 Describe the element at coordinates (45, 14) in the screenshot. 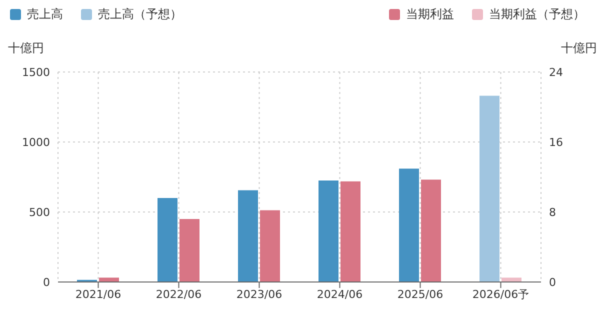

I see `legend-label: 売上高` at that location.